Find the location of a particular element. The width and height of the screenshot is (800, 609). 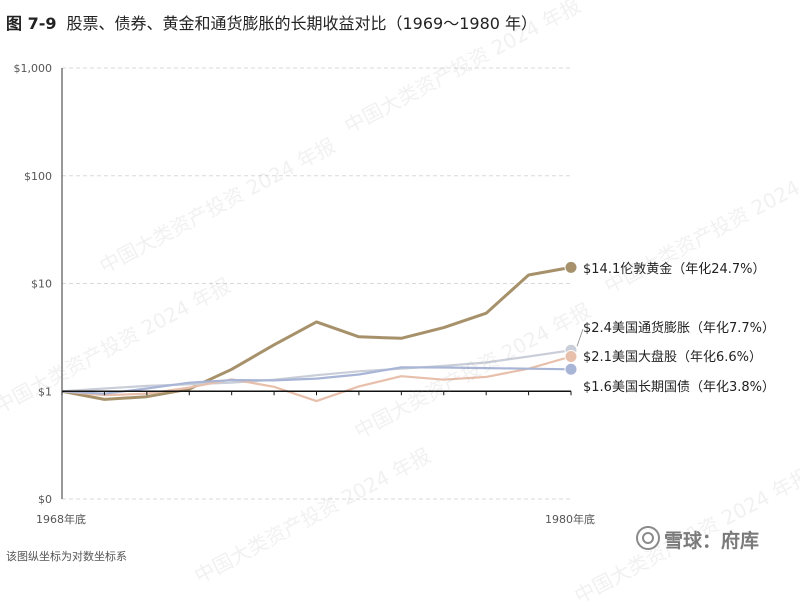

label-leader is located at coordinates (580, 337).